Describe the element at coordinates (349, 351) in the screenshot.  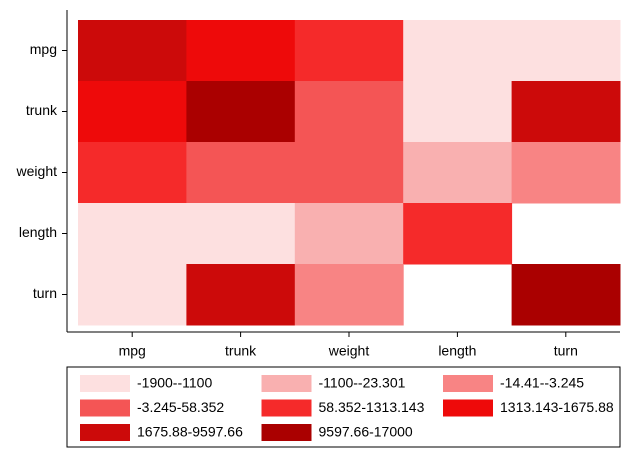
I see `x-tick-label: weight` at that location.